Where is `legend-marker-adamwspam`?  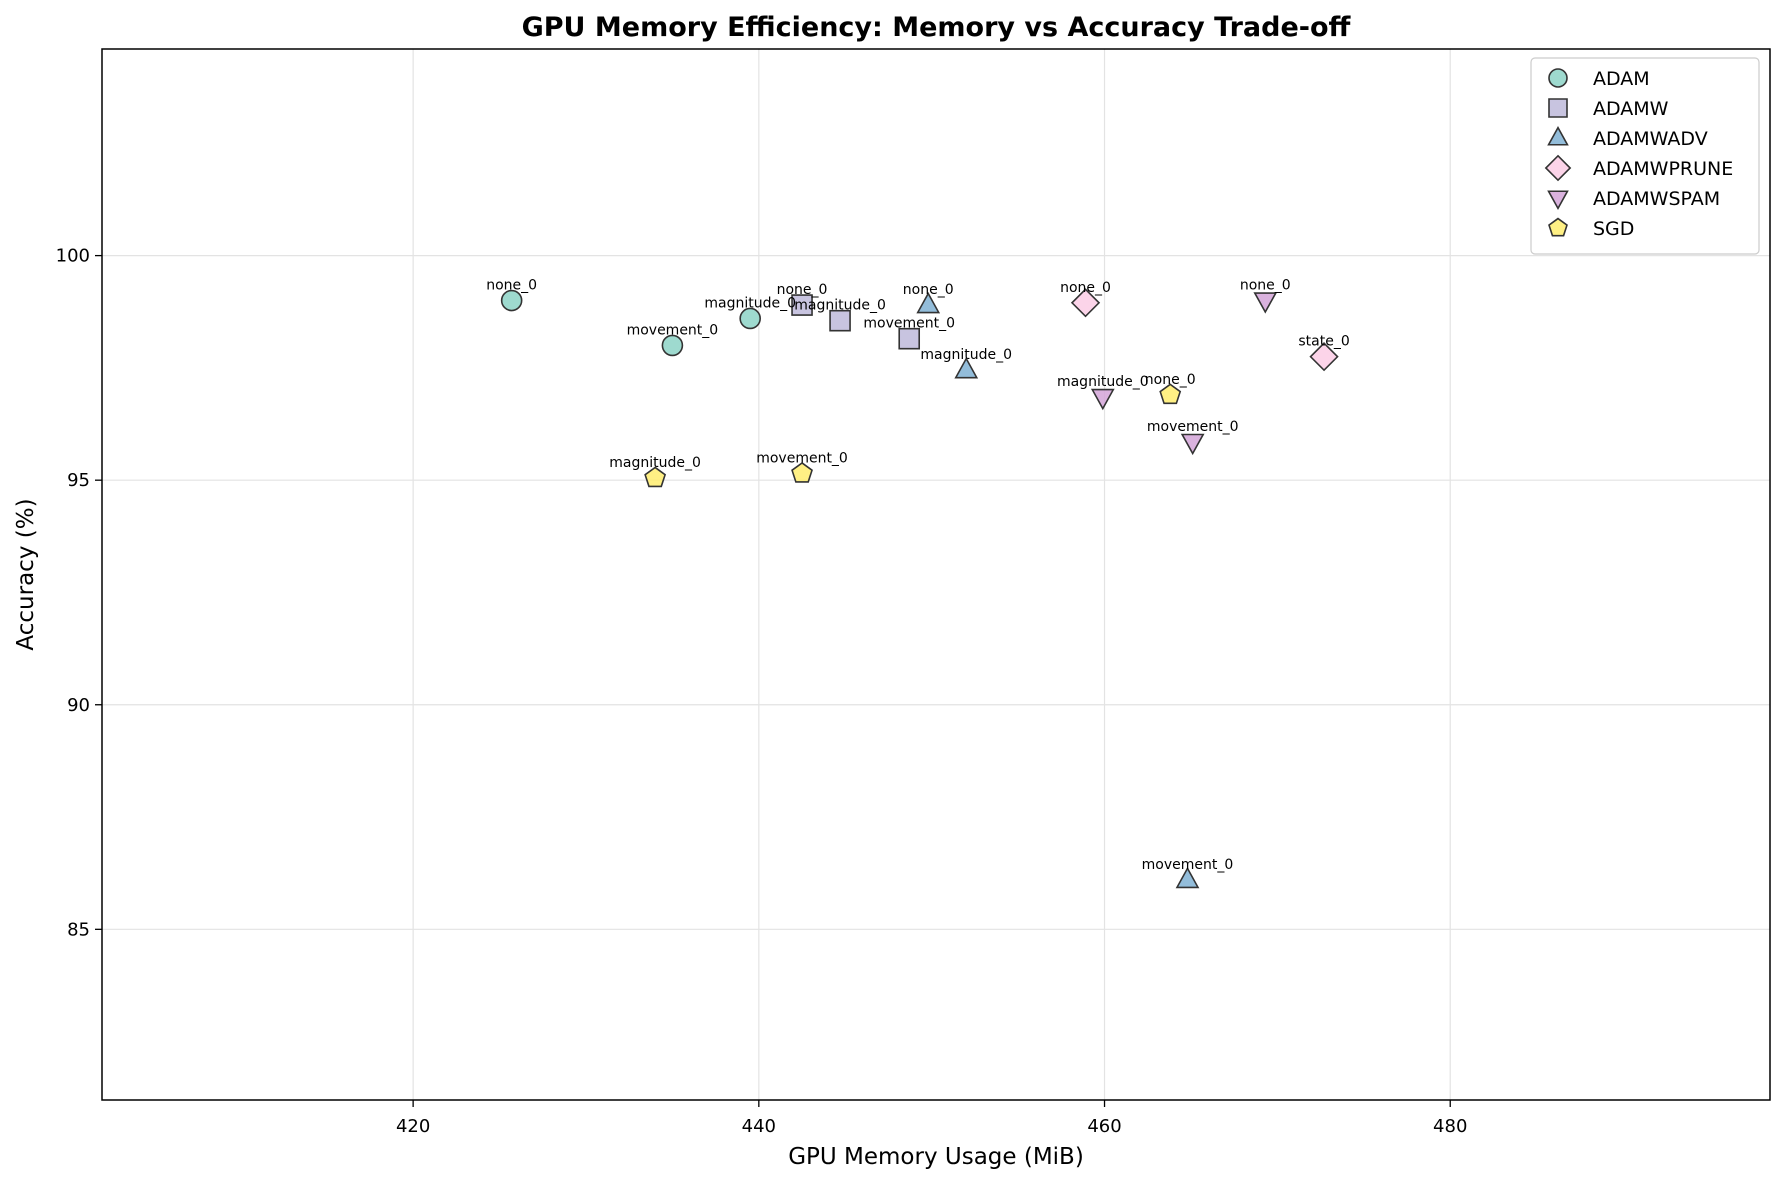
legend-marker-adamwspam is located at coordinates (1558, 200).